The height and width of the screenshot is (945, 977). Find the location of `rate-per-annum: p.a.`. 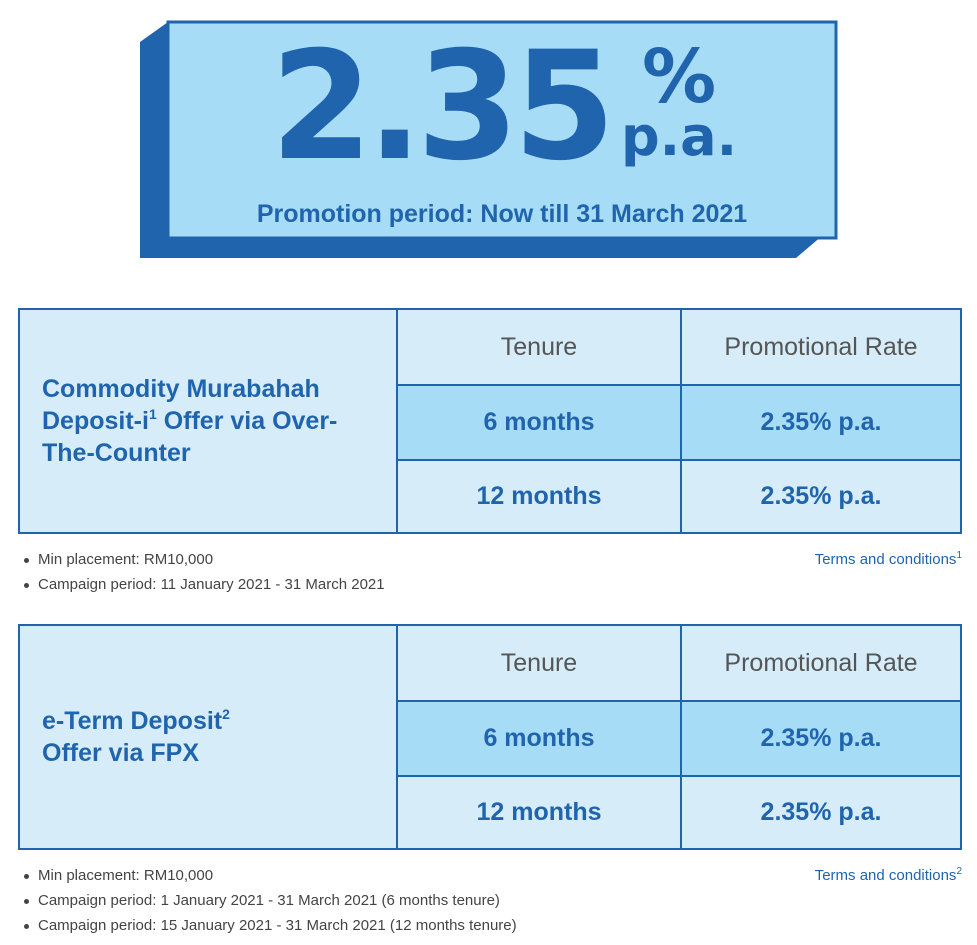

rate-per-annum: p.a. is located at coordinates (679, 136).